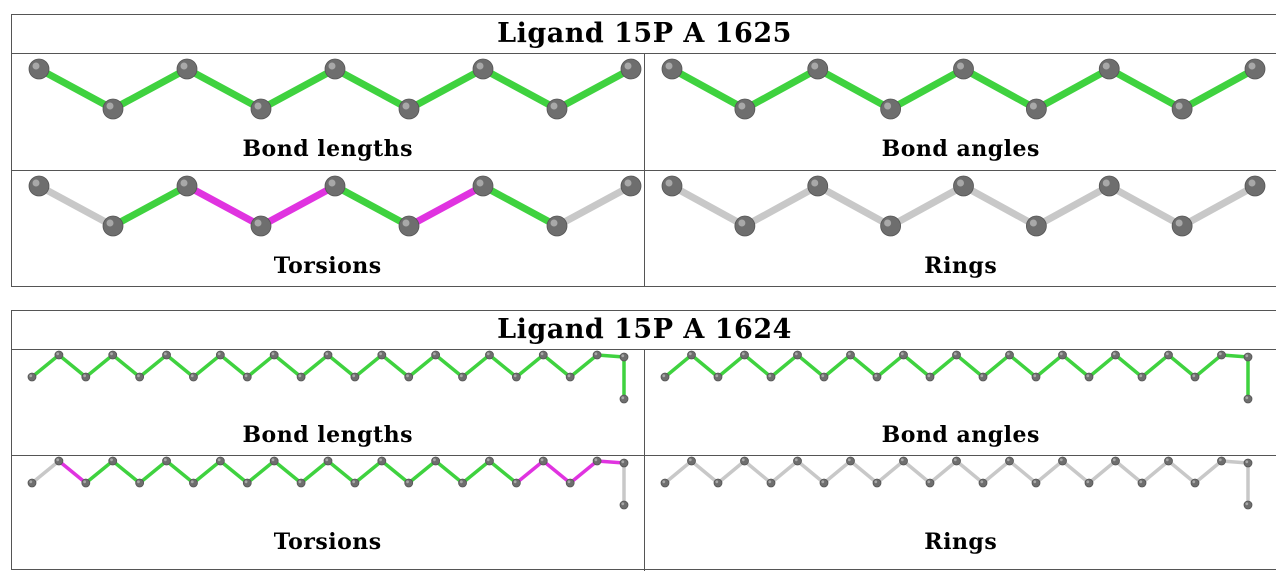 The image size is (1276, 571). Describe the element at coordinates (960, 402) in the screenshot. I see `panel-bond-angles: Bond angles` at that location.